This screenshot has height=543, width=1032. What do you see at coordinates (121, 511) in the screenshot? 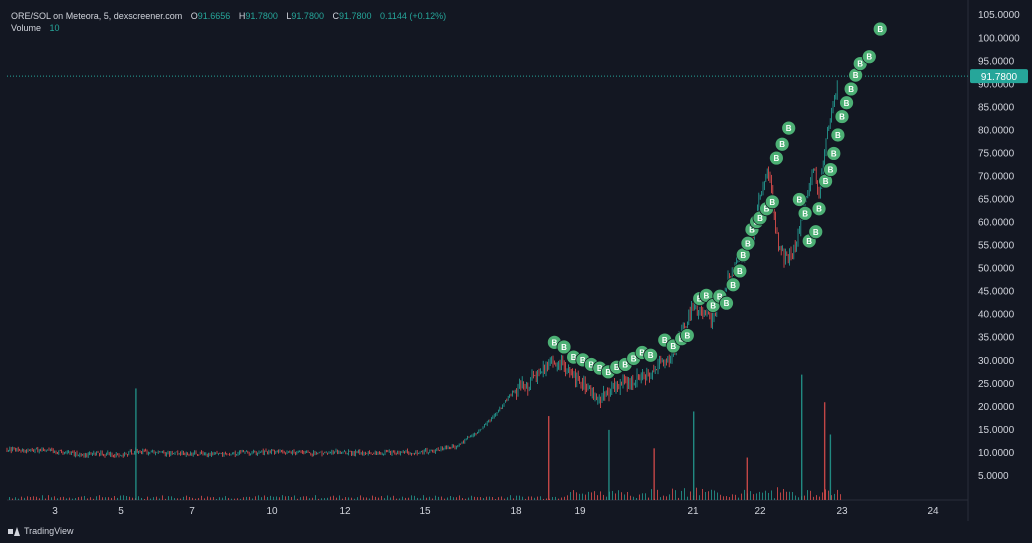
I see `x-tick-label: 5` at bounding box center [121, 511].